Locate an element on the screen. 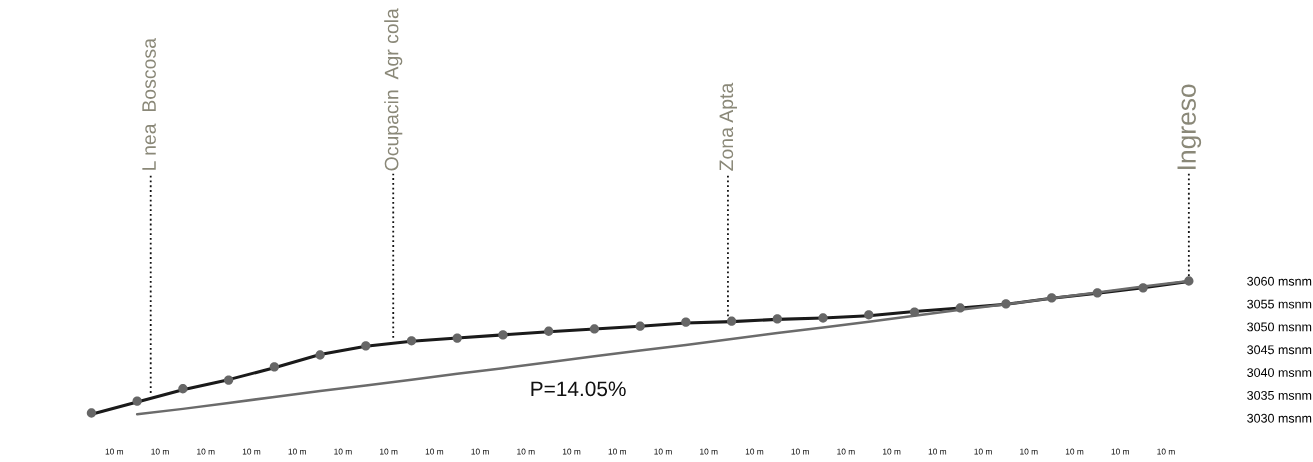 The width and height of the screenshot is (1313, 462). y-tick-label: 3030 msnm is located at coordinates (1279, 418).